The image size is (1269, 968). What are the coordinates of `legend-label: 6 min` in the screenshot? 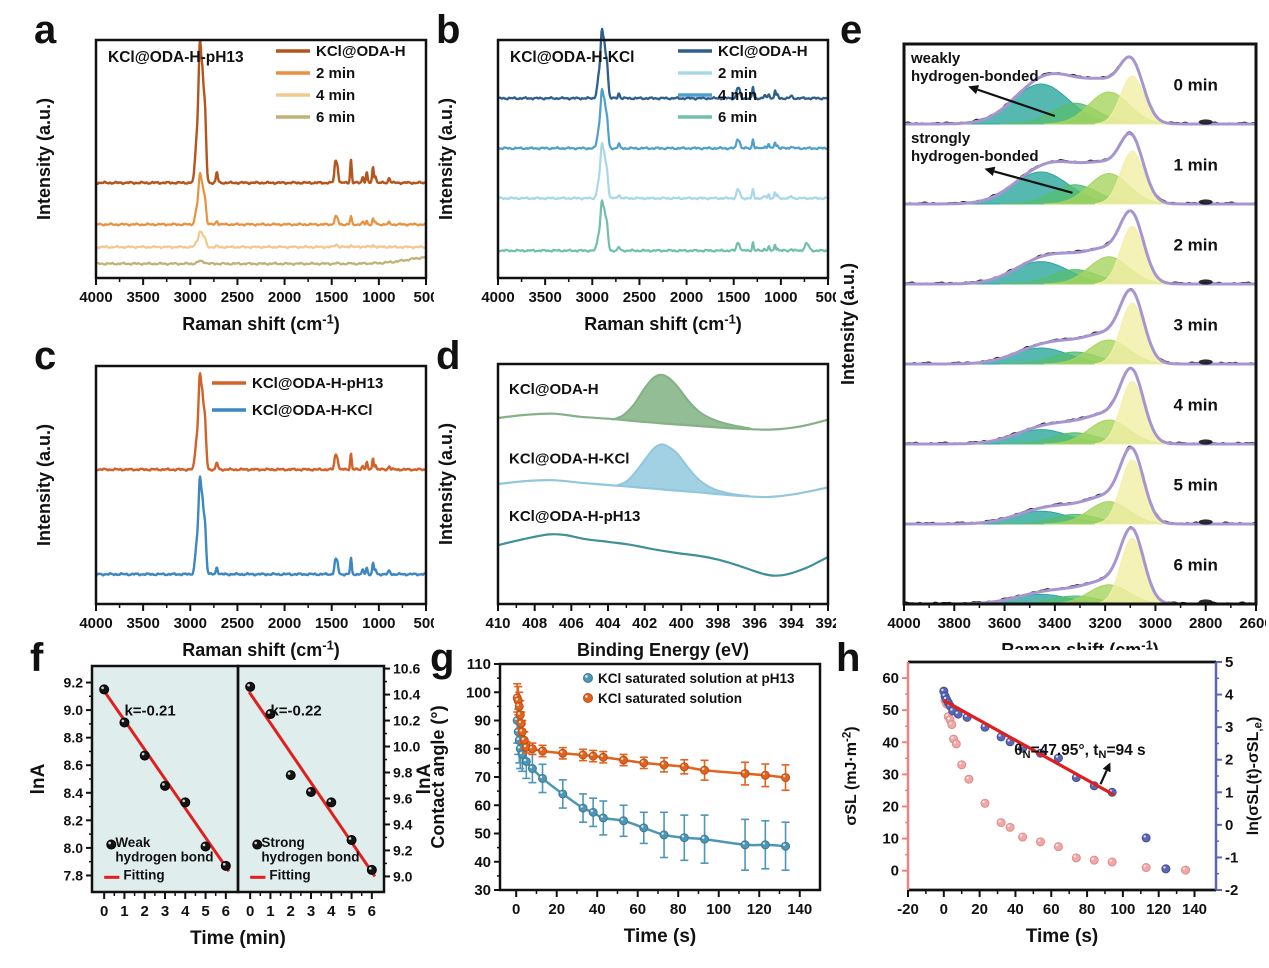 It's located at (737, 117).